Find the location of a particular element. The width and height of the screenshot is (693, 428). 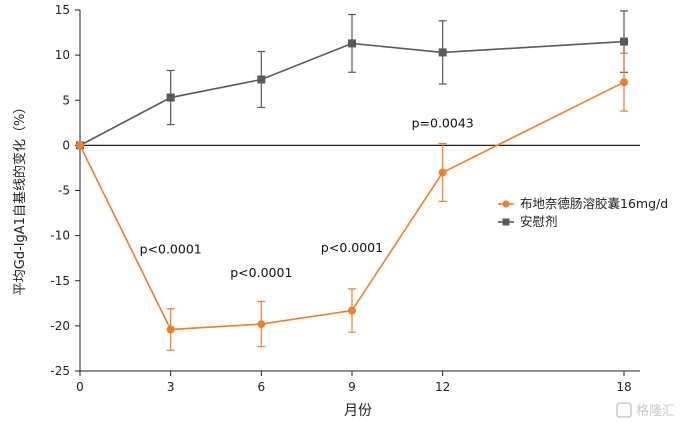

y-ticks: 15 10 5 0 -5 -10 -15 -20 -25 is located at coordinates (65, 190).